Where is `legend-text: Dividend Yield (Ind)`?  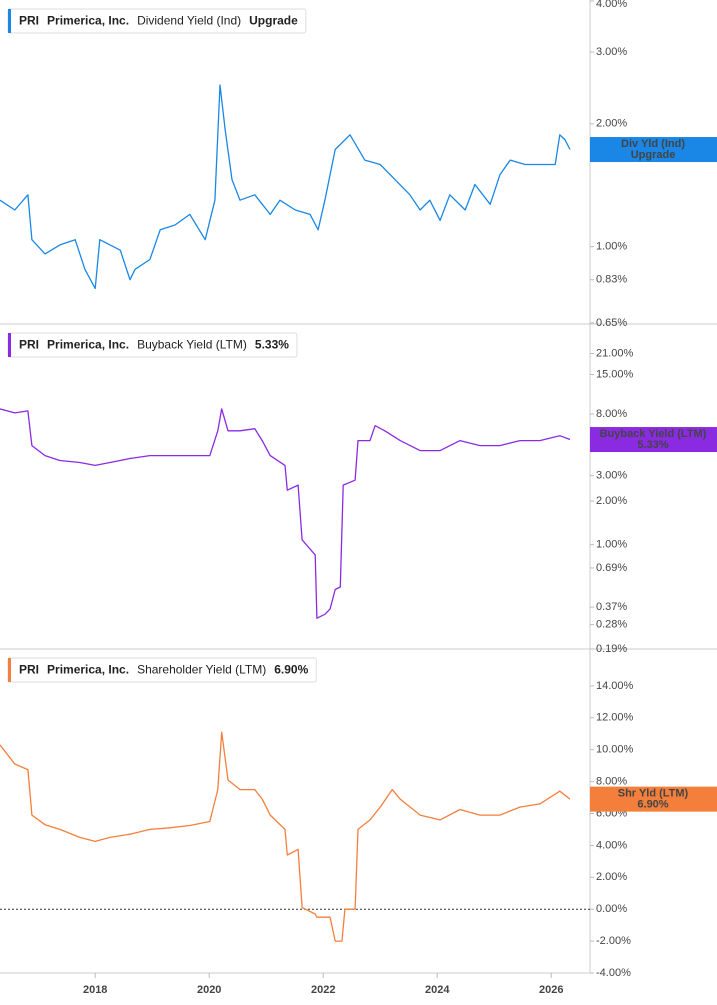
legend-text: Dividend Yield (Ind) is located at coordinates (189, 21).